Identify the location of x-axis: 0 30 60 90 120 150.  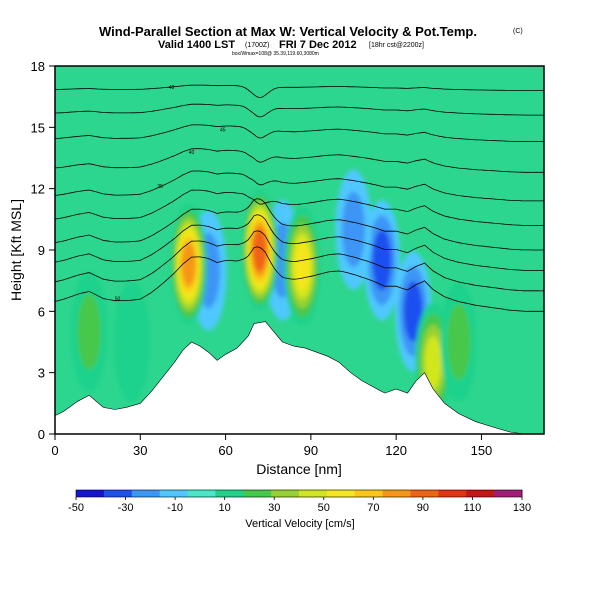
(271, 446).